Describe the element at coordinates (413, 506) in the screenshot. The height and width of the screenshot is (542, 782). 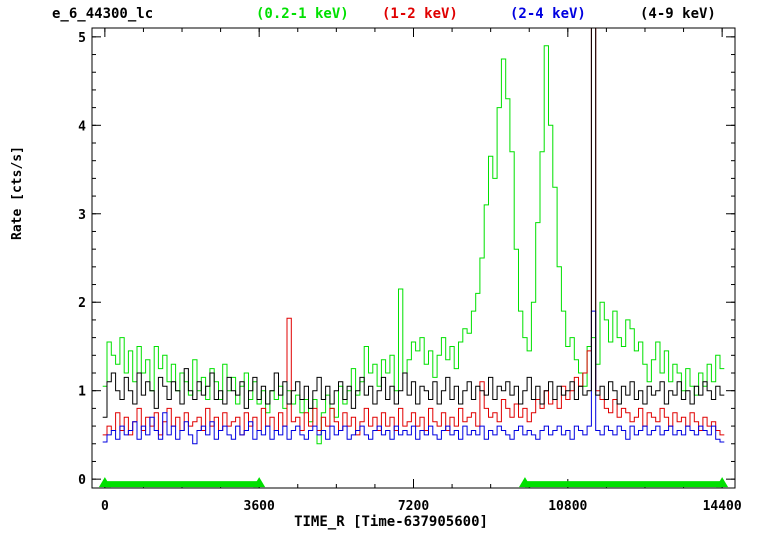
I see `x-tick-label: 7200` at that location.